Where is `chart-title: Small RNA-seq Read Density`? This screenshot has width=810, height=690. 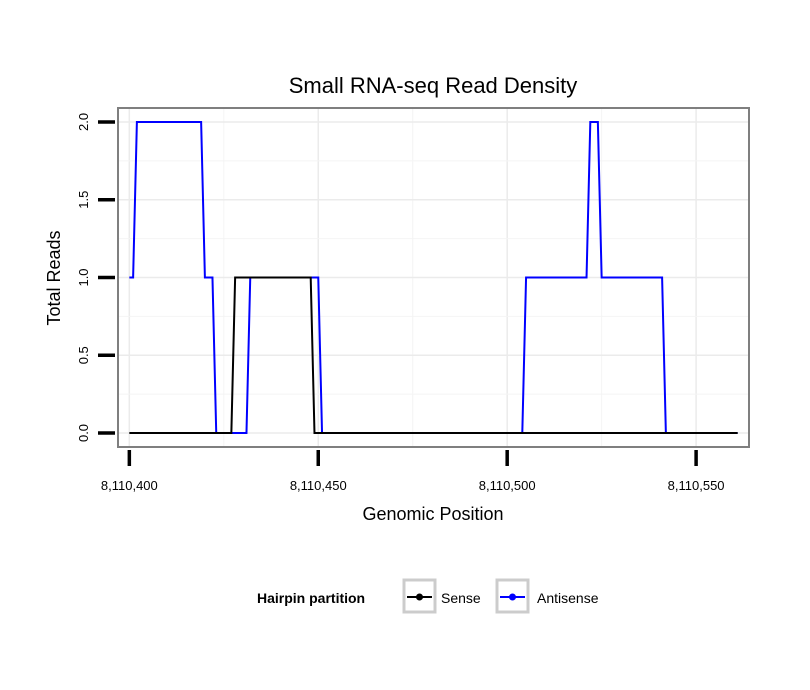 chart-title: Small RNA-seq Read Density is located at coordinates (433, 85).